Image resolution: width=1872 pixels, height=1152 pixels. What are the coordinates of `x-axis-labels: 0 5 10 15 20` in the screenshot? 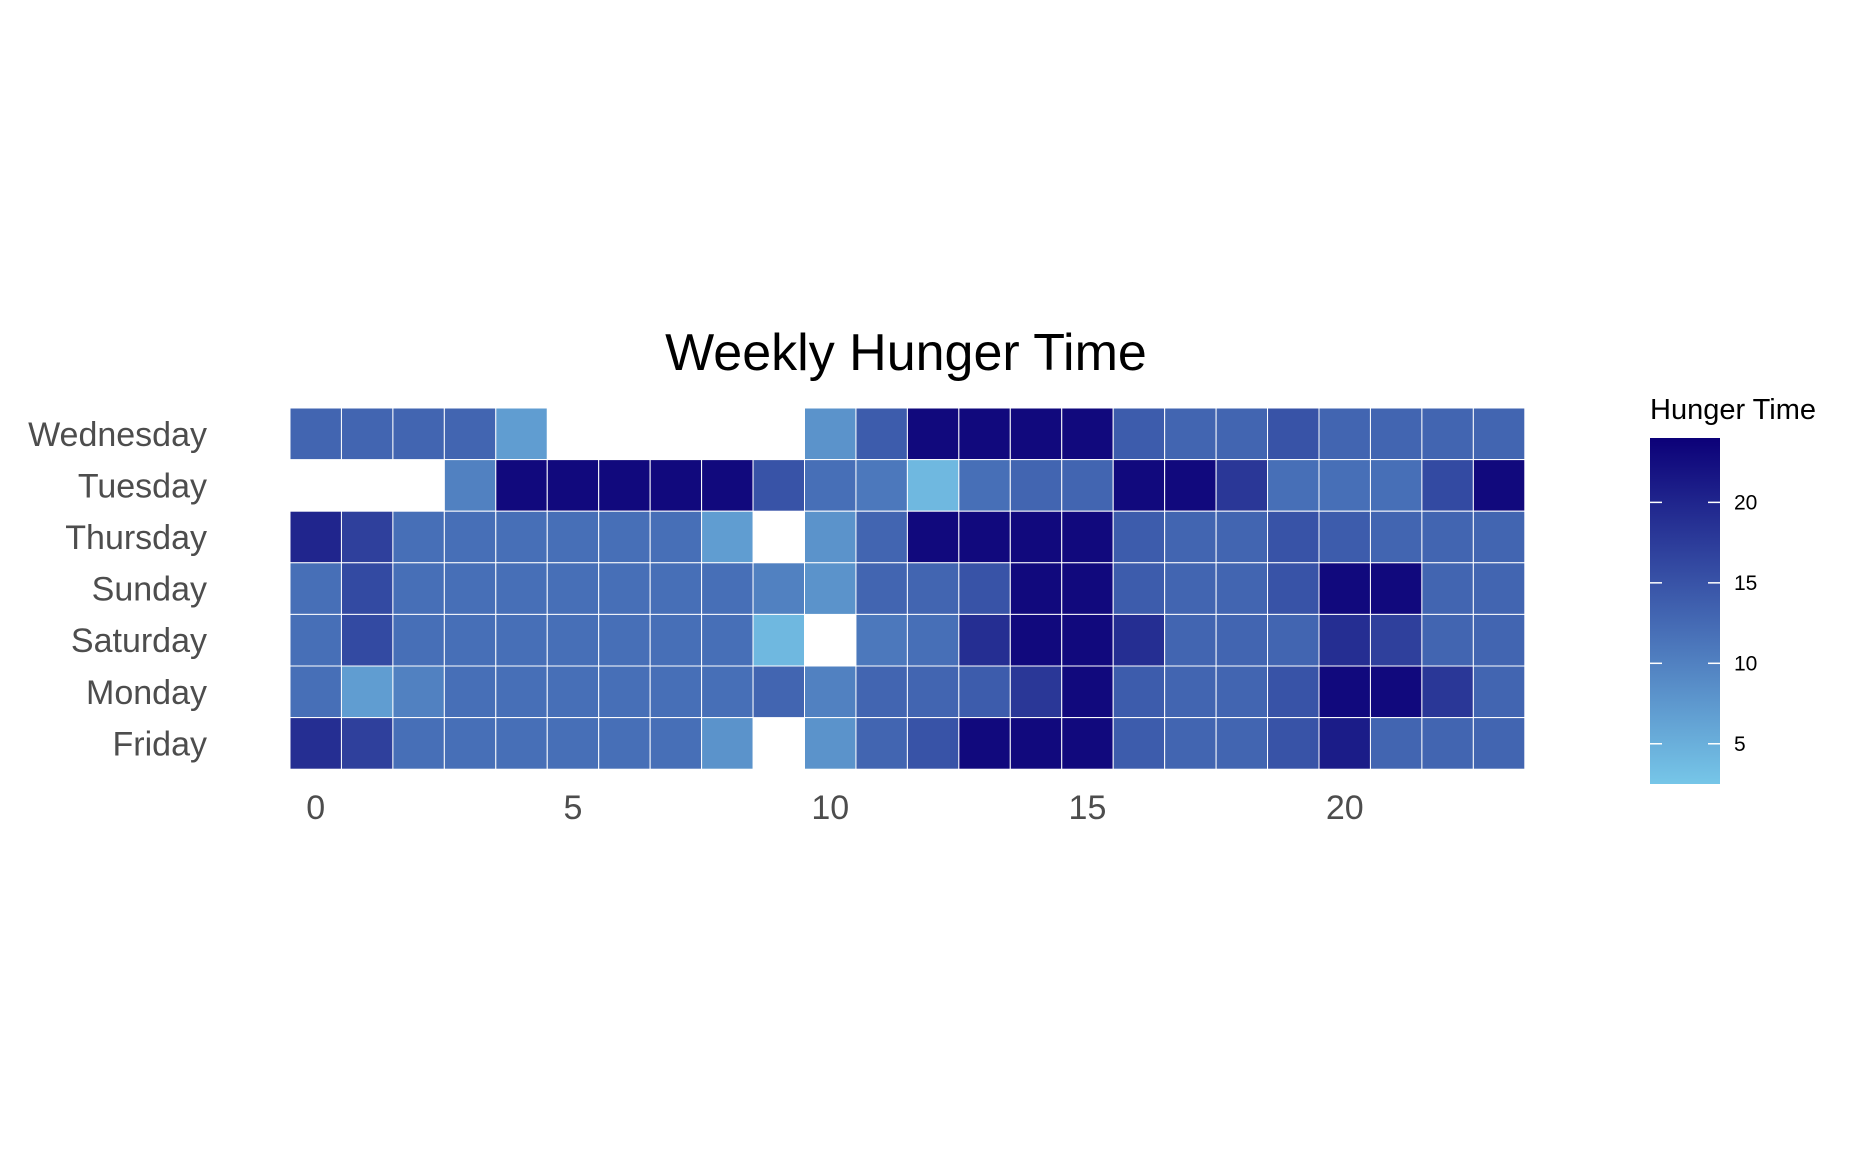 It's located at (834, 808).